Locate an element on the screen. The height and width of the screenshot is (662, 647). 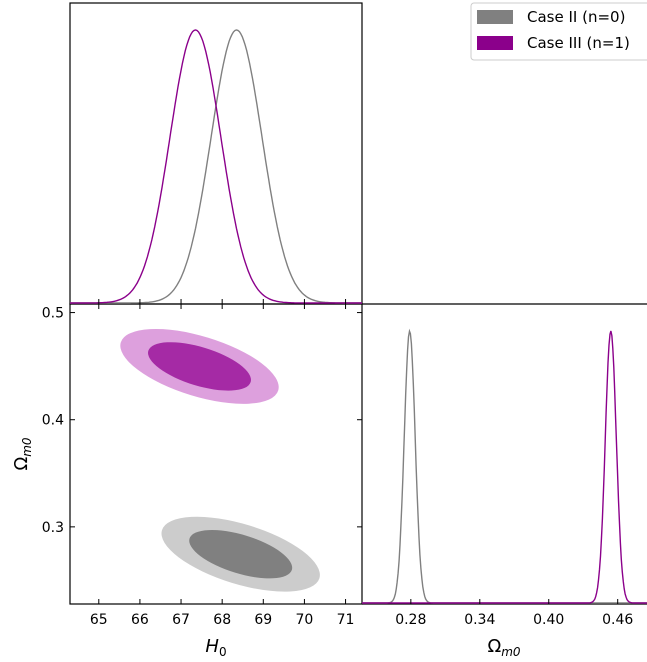
om-x-tick-label-3: 0.46 is located at coordinates (617, 620).